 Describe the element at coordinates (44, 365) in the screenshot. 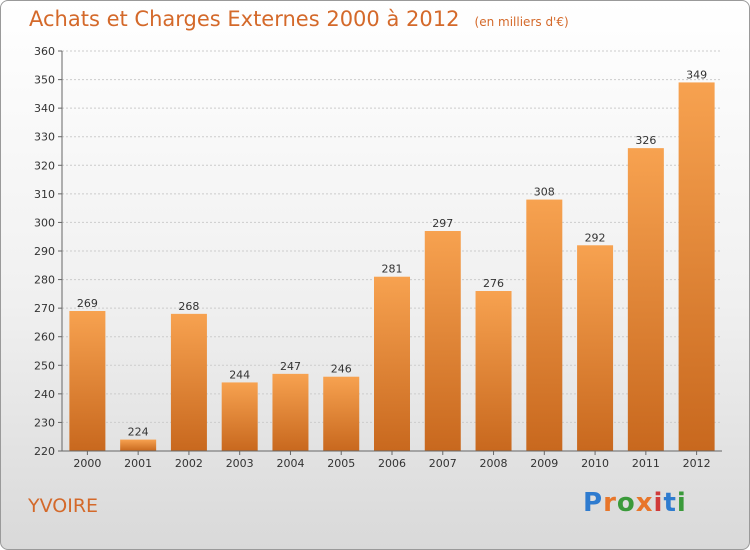

I see `y-tick-label: 250` at that location.